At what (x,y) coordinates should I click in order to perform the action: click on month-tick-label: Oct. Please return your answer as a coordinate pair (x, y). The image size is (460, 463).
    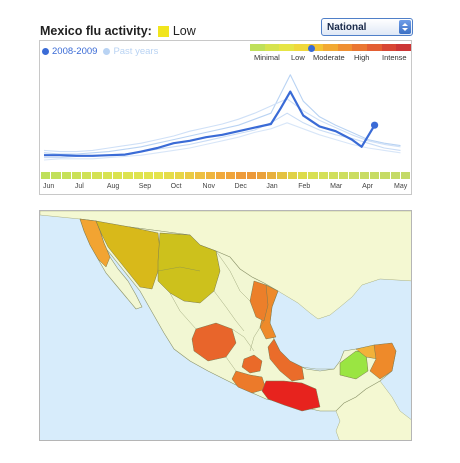
    Looking at the image, I should click on (176, 186).